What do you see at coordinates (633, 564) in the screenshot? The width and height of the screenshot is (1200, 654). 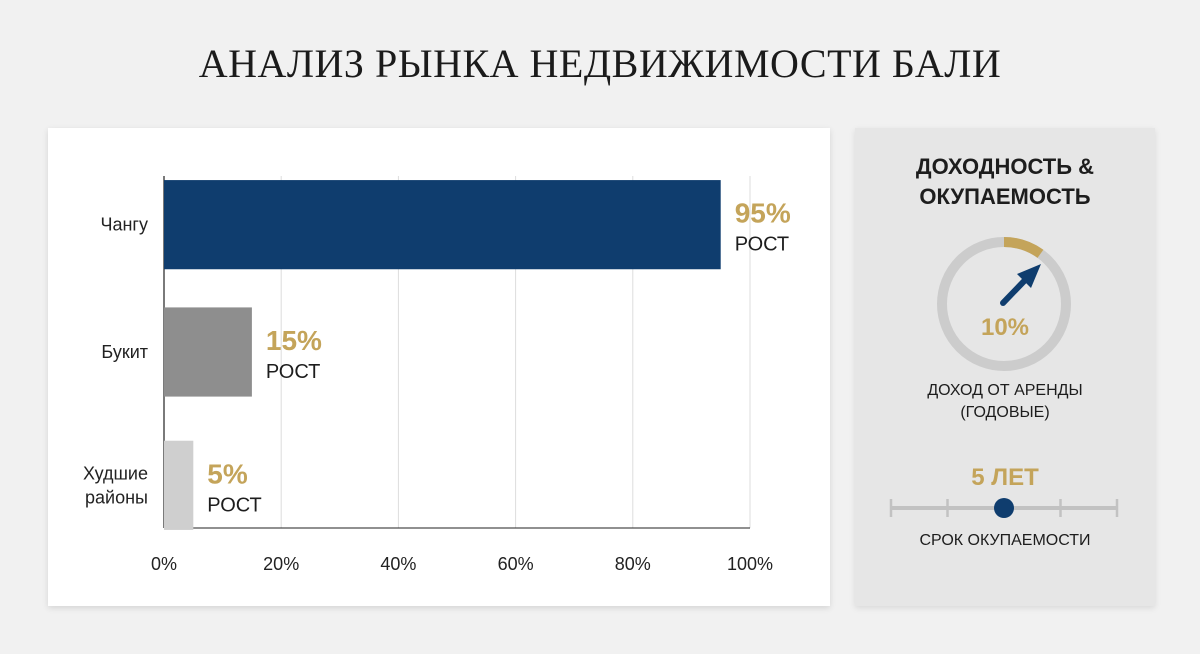 I see `x-tick-label: 80%` at bounding box center [633, 564].